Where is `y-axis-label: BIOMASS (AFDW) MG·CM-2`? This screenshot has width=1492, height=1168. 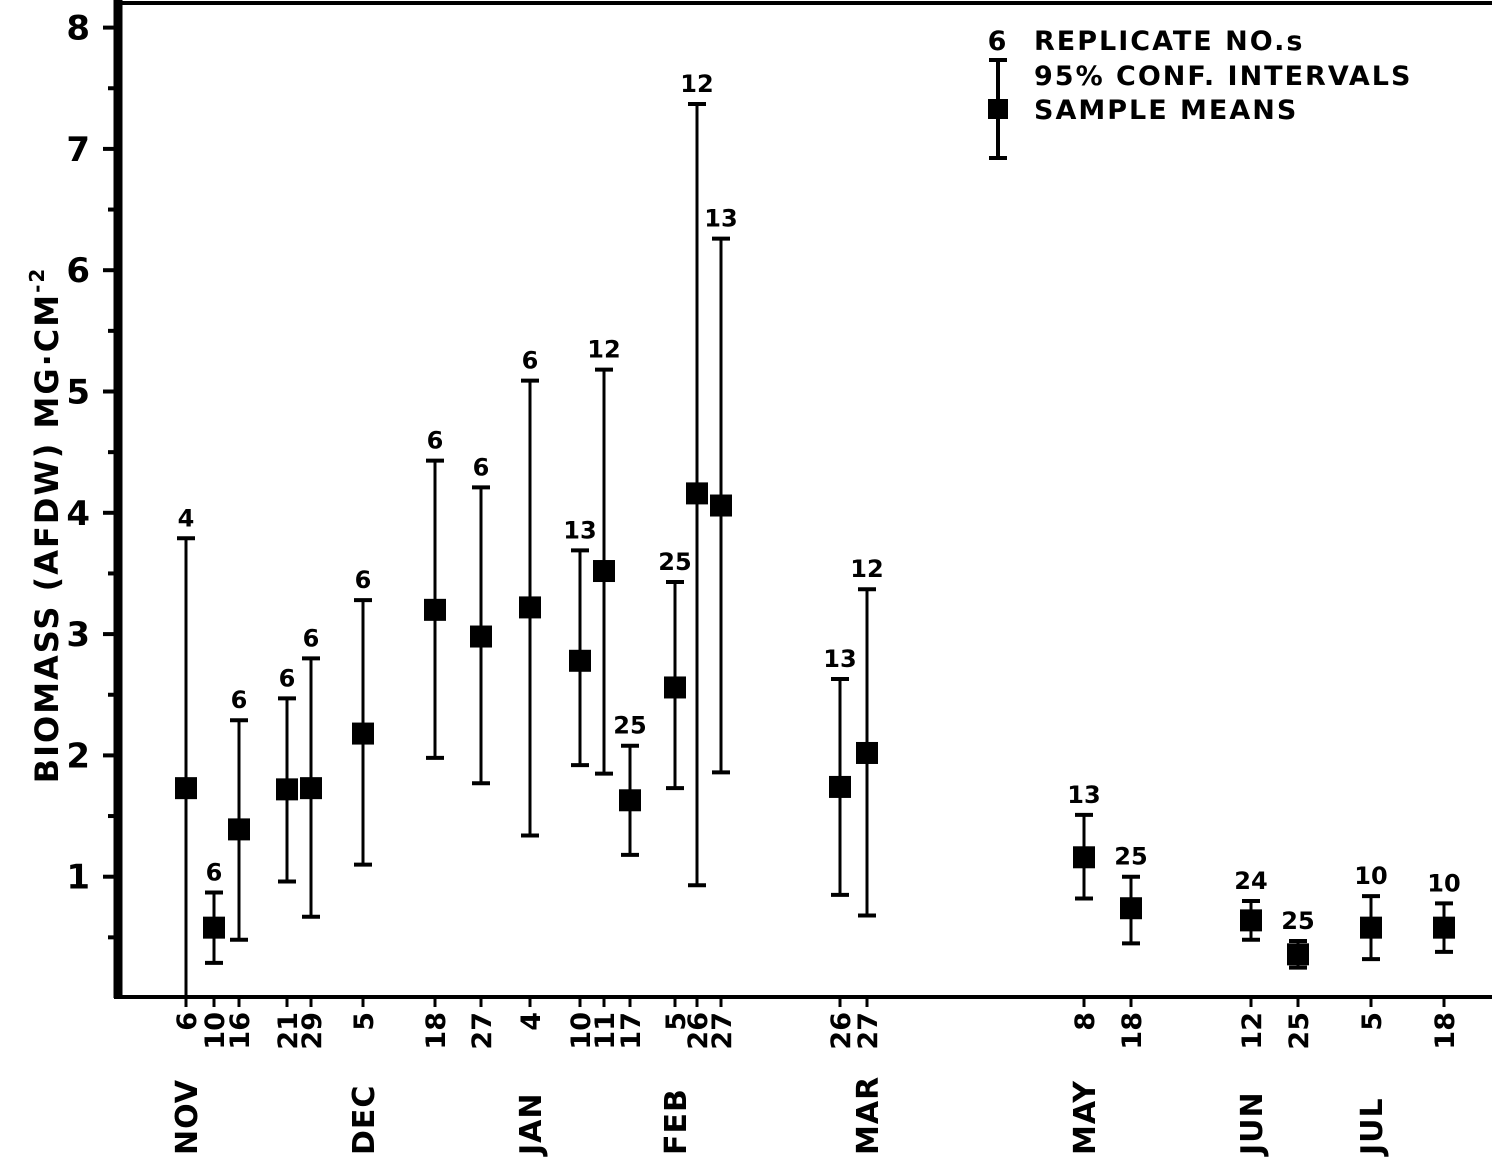
y-axis-label: BIOMASS (AFDW) MG·CM-2 is located at coordinates (45, 525).